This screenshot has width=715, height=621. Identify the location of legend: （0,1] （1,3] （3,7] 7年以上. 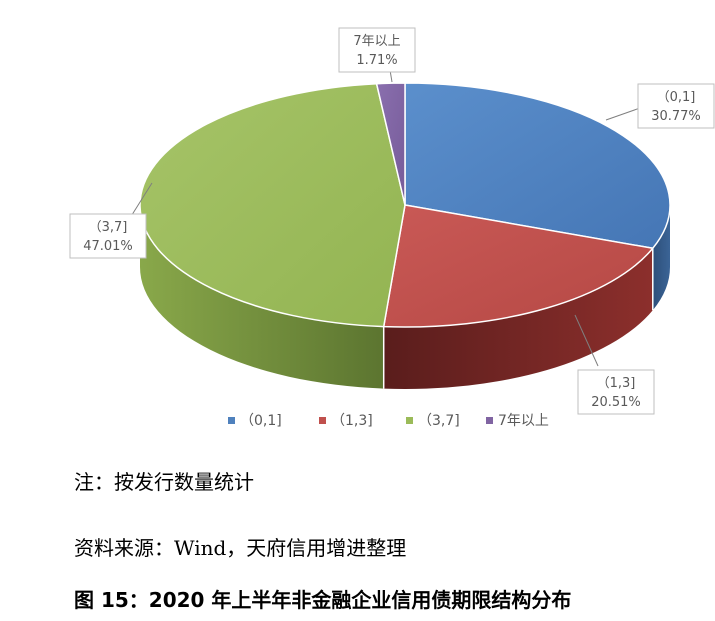
(388, 421).